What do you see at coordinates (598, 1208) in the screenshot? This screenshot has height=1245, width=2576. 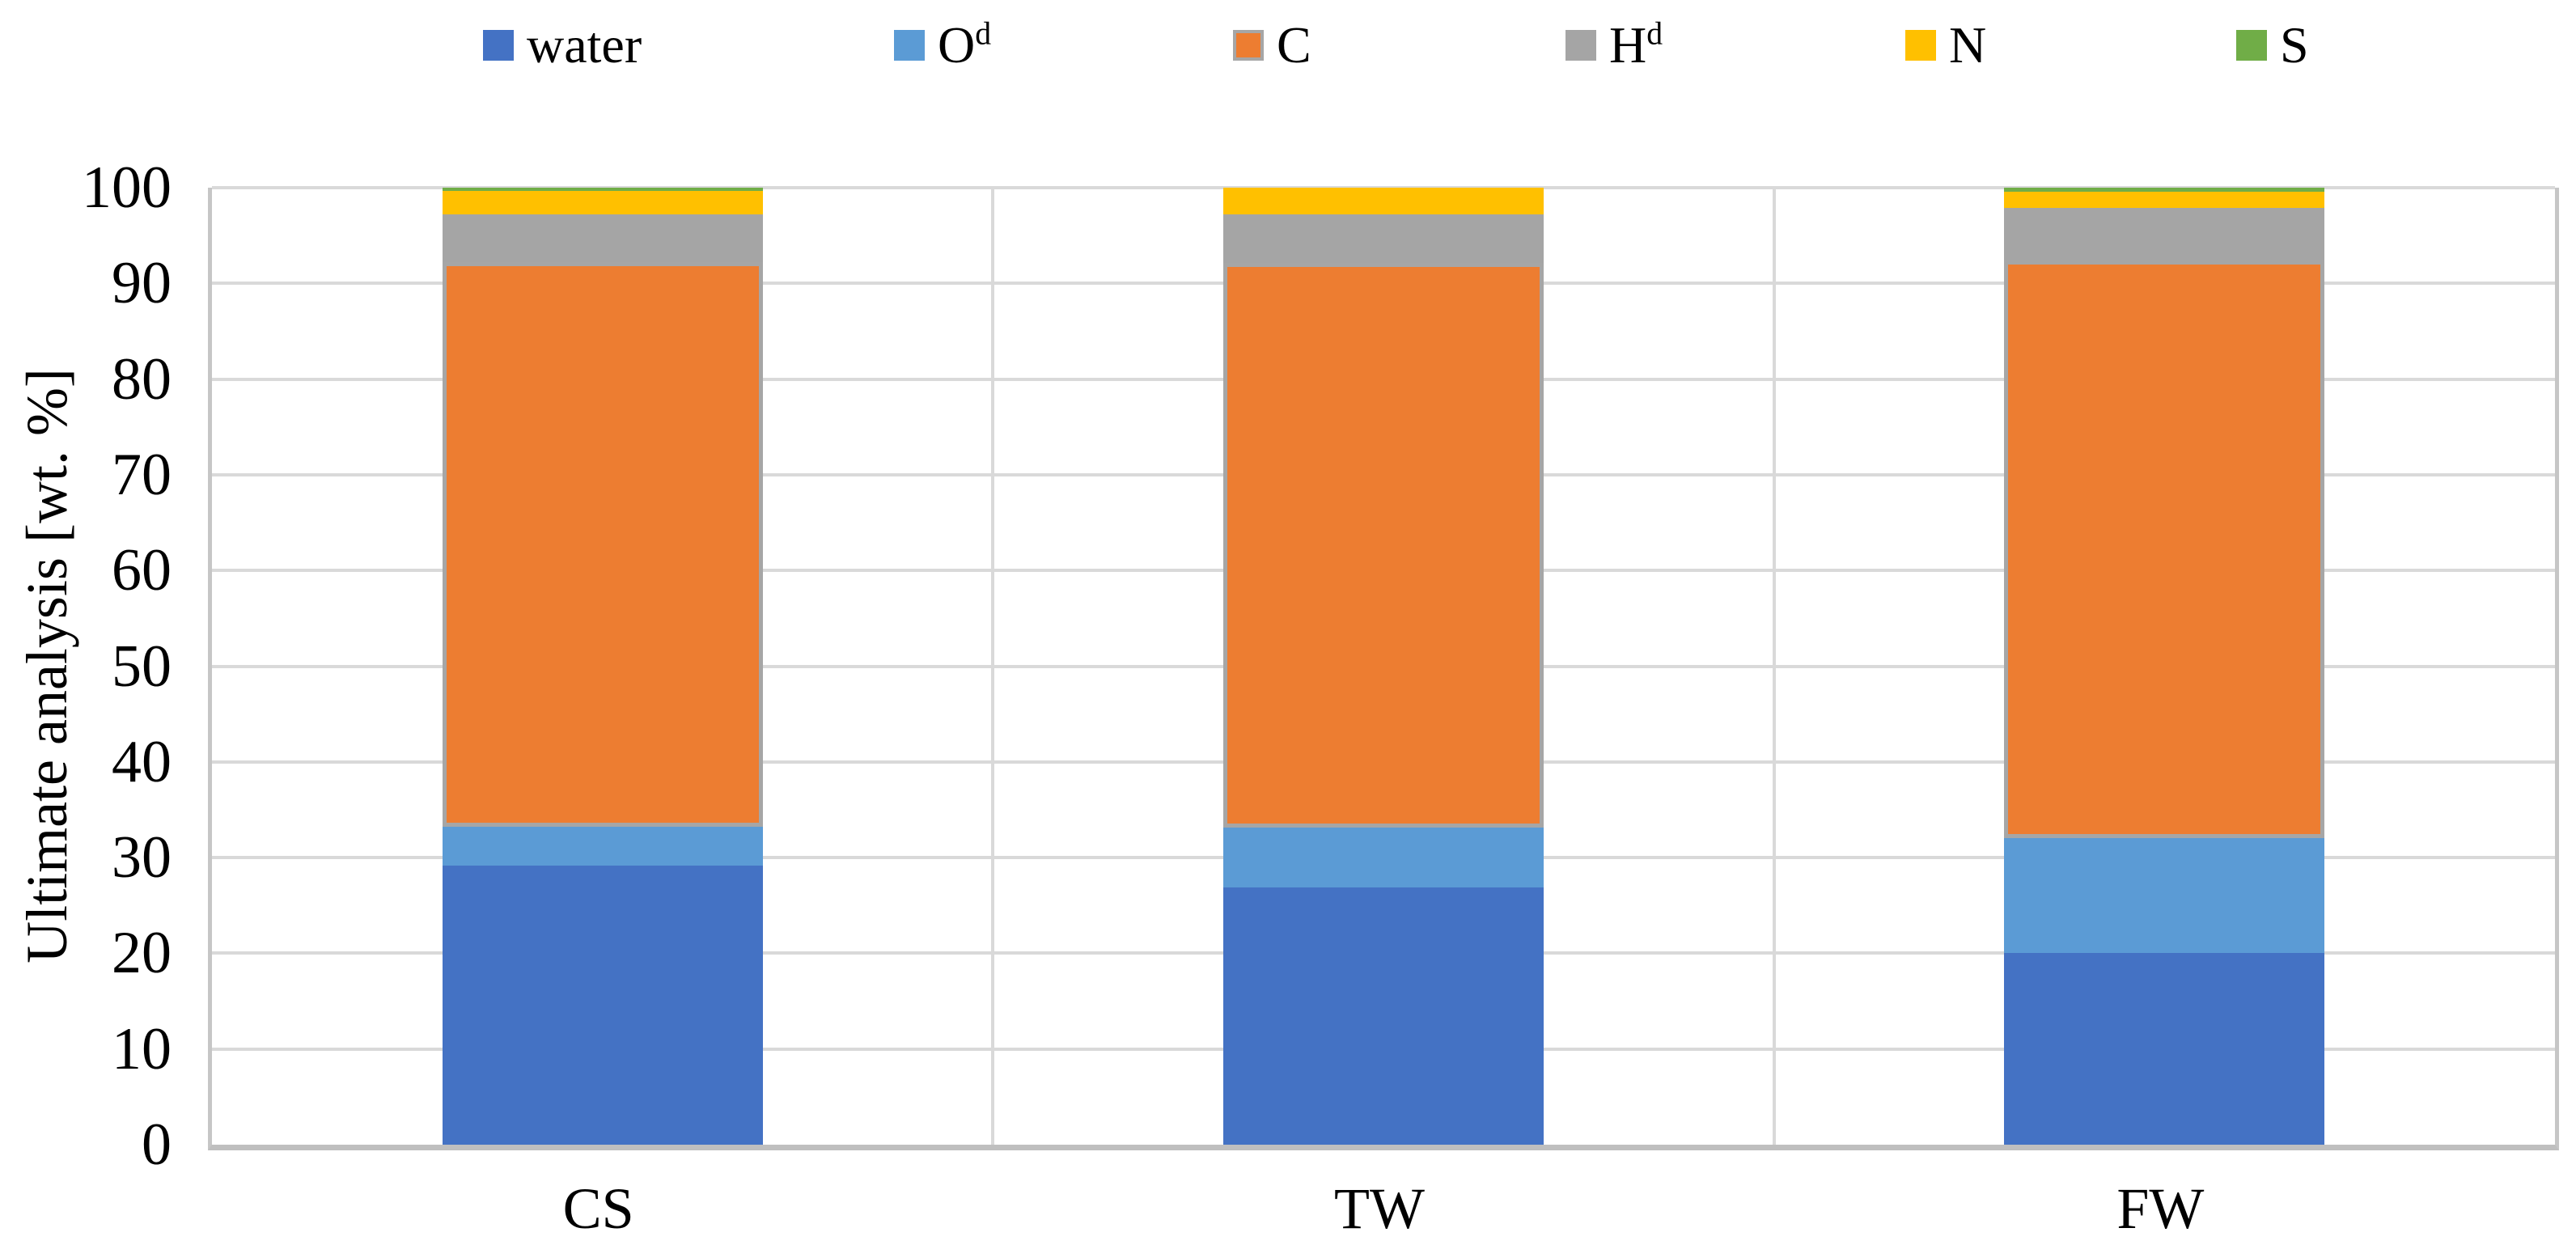 I see `x-label-cs: CS` at bounding box center [598, 1208].